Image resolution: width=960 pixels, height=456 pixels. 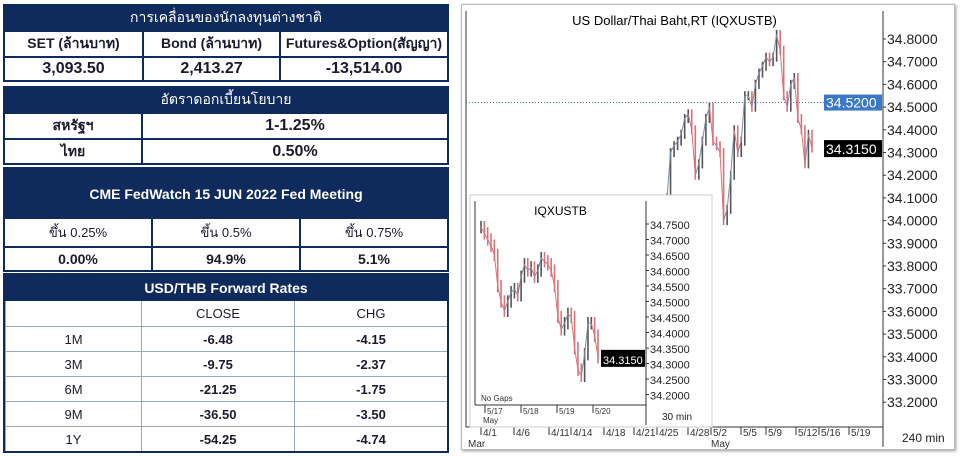 I want to click on forward-chg: -4.15, so click(x=370, y=339).